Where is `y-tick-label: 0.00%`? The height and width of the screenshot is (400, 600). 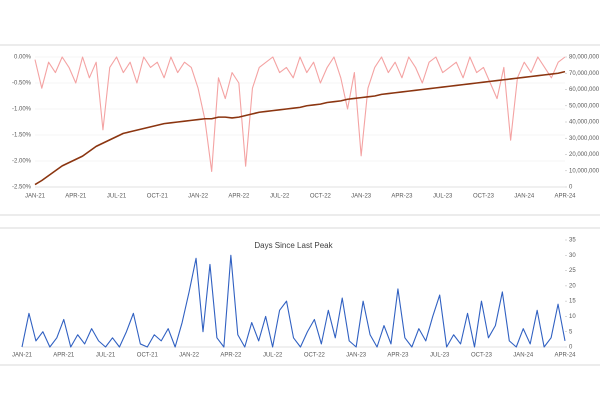 y-tick-label: 0.00% is located at coordinates (23, 58).